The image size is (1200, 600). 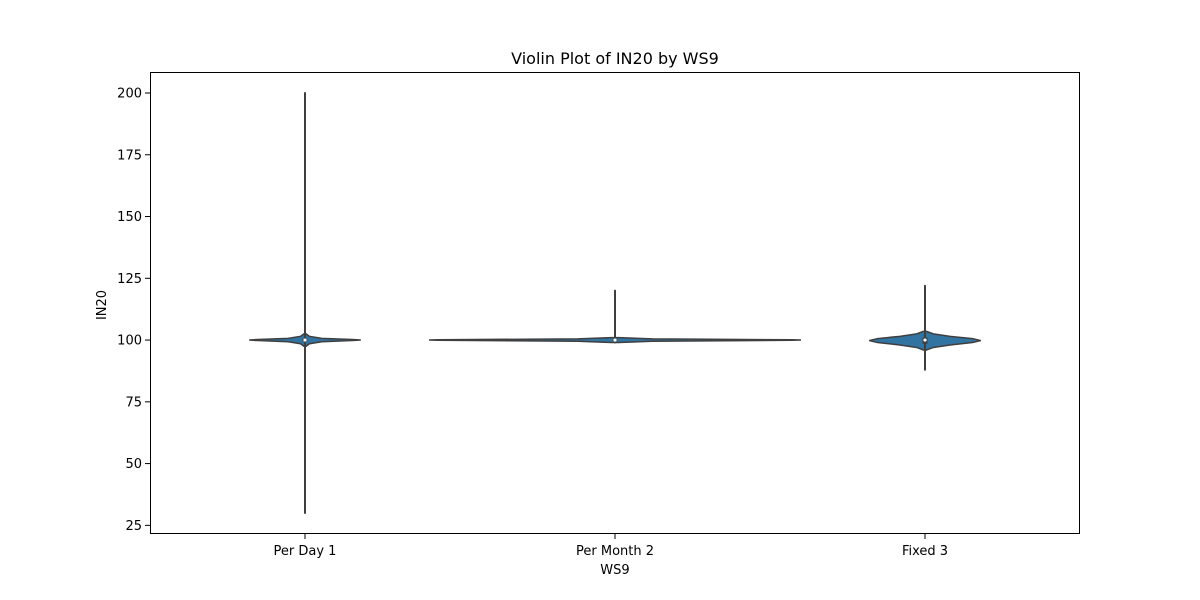 I want to click on x-axis: Per Day 1 Per Month 2 Fixed 3, so click(x=611, y=546).